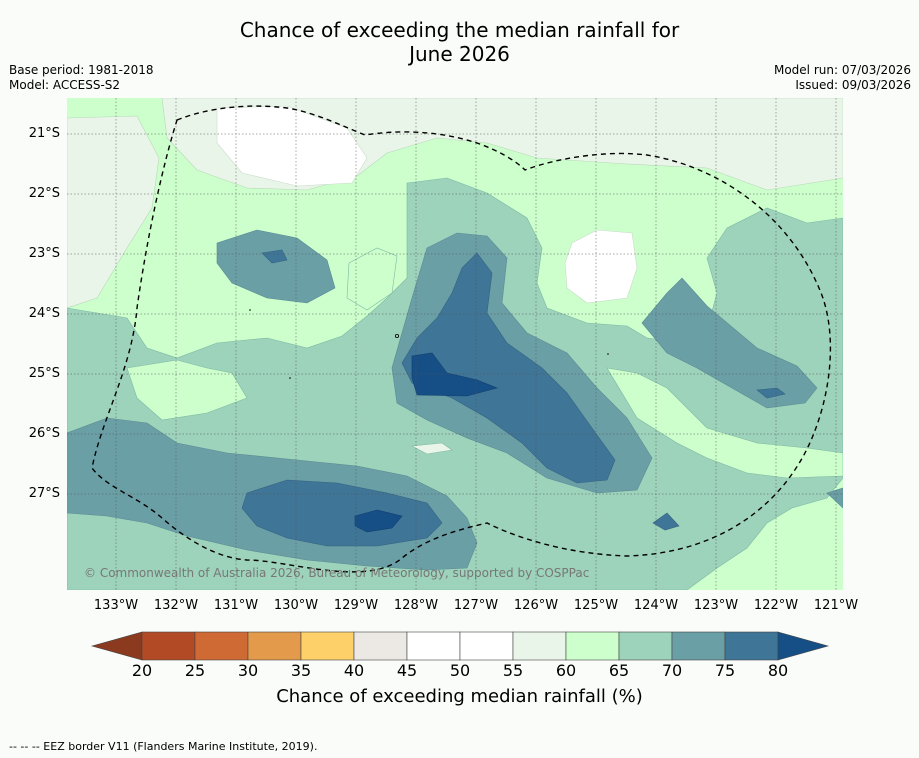  I want to click on lon-label-131w: 131°W, so click(236, 605).